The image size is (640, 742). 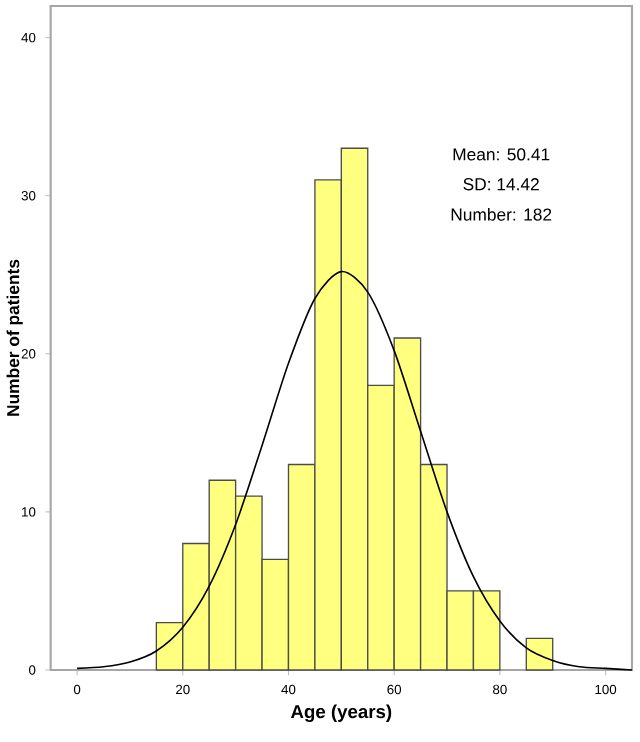 I want to click on x-axis-title: Age (years), so click(x=341, y=713).